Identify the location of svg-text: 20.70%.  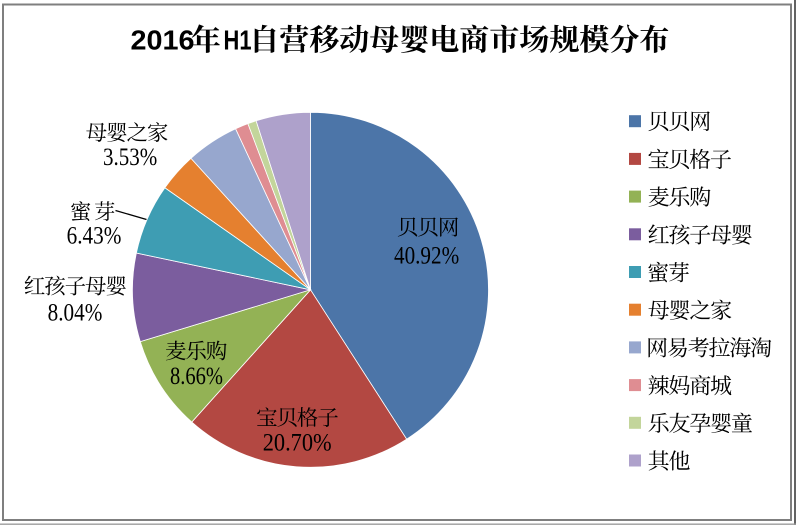
(297, 443).